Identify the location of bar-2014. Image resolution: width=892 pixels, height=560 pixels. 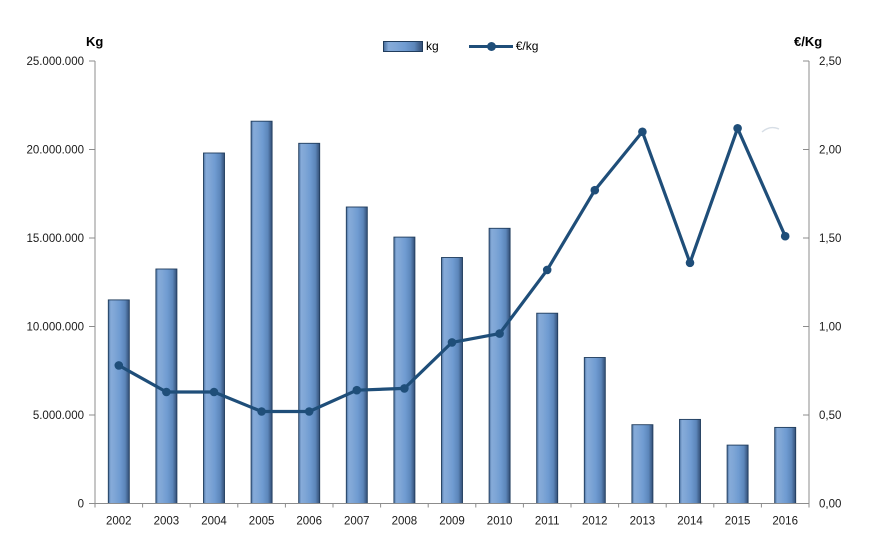
(690, 461).